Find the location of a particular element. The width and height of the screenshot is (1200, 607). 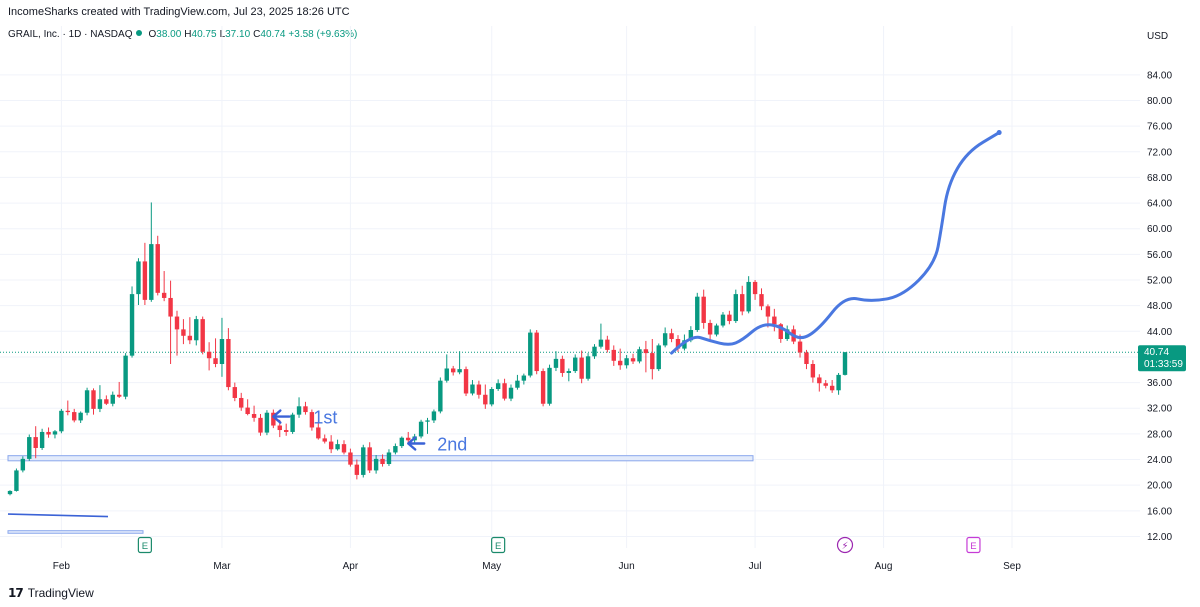

y-tick-label: 44.00 is located at coordinates (1159, 332).